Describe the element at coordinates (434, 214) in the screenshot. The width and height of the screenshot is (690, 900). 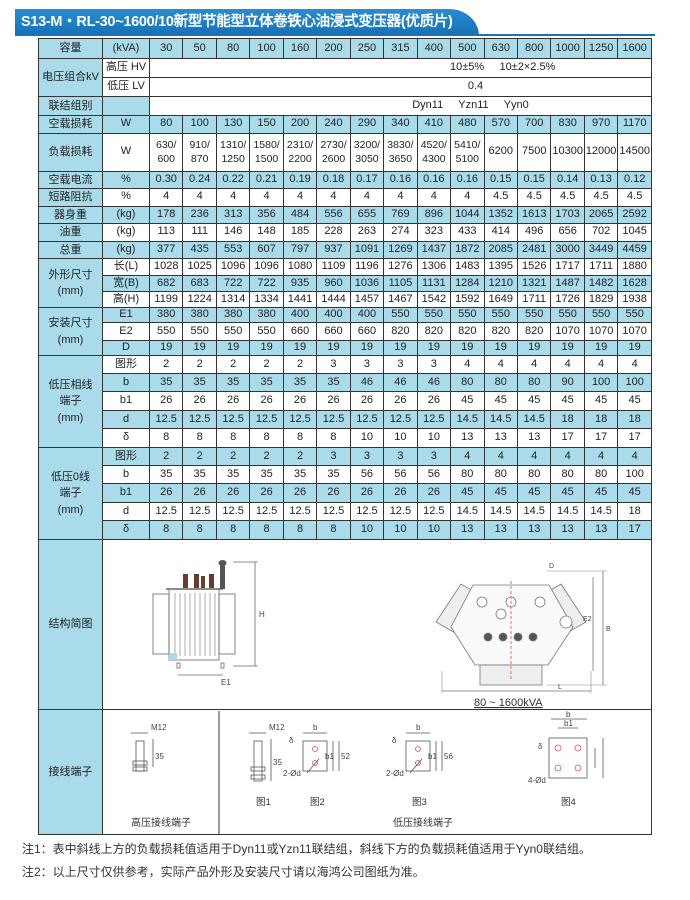
I see `row-value: 896` at that location.